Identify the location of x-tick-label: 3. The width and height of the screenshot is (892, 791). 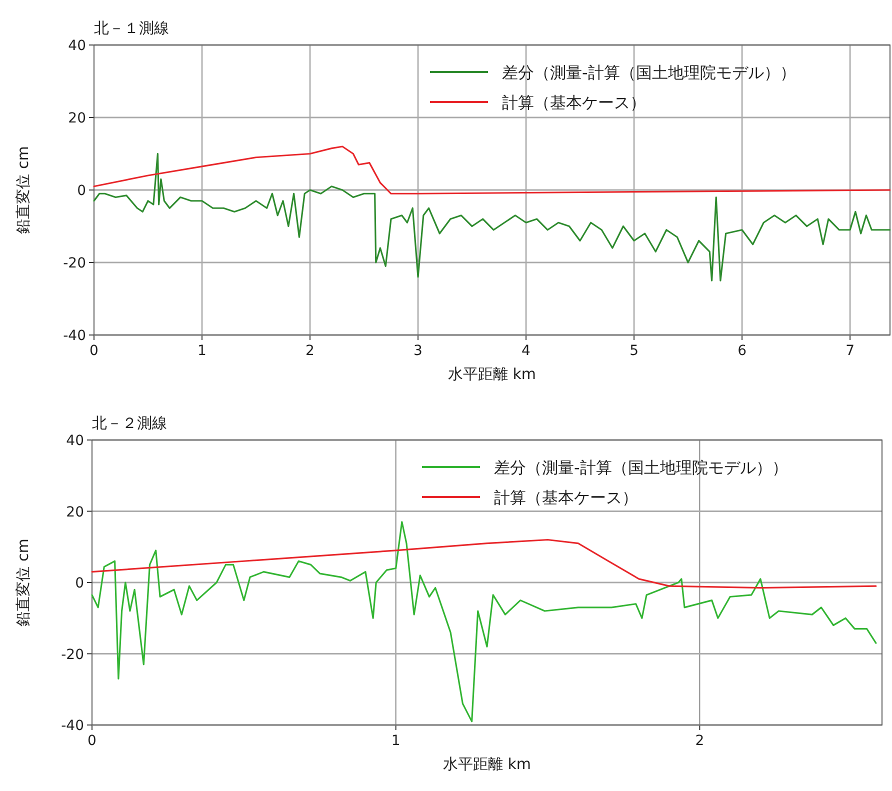
(418, 351).